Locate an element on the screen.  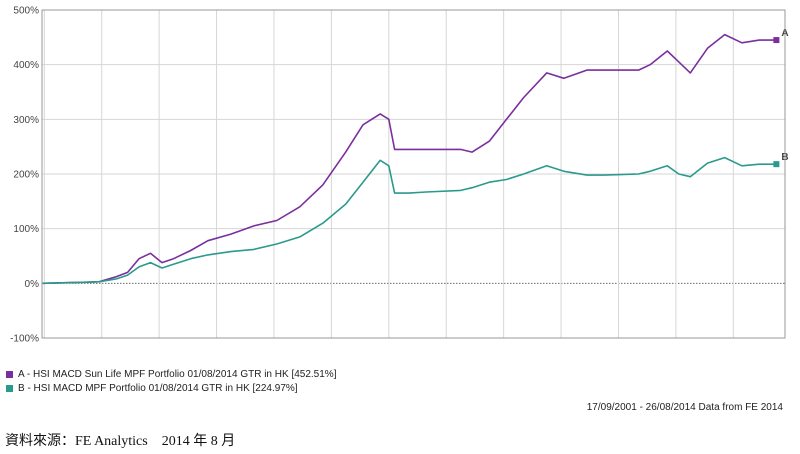
y-tick-label: -100% is located at coordinates (24, 339).